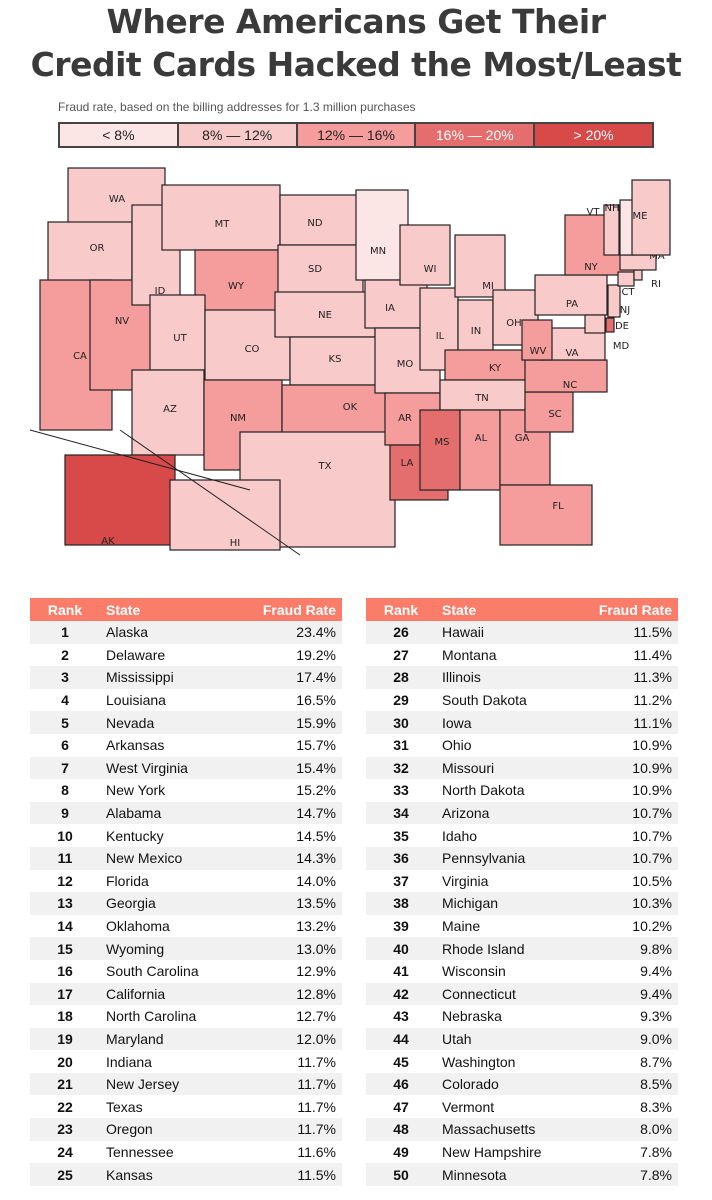 The image size is (712, 1200). I want to click on state-cell: Florida, so click(127, 880).